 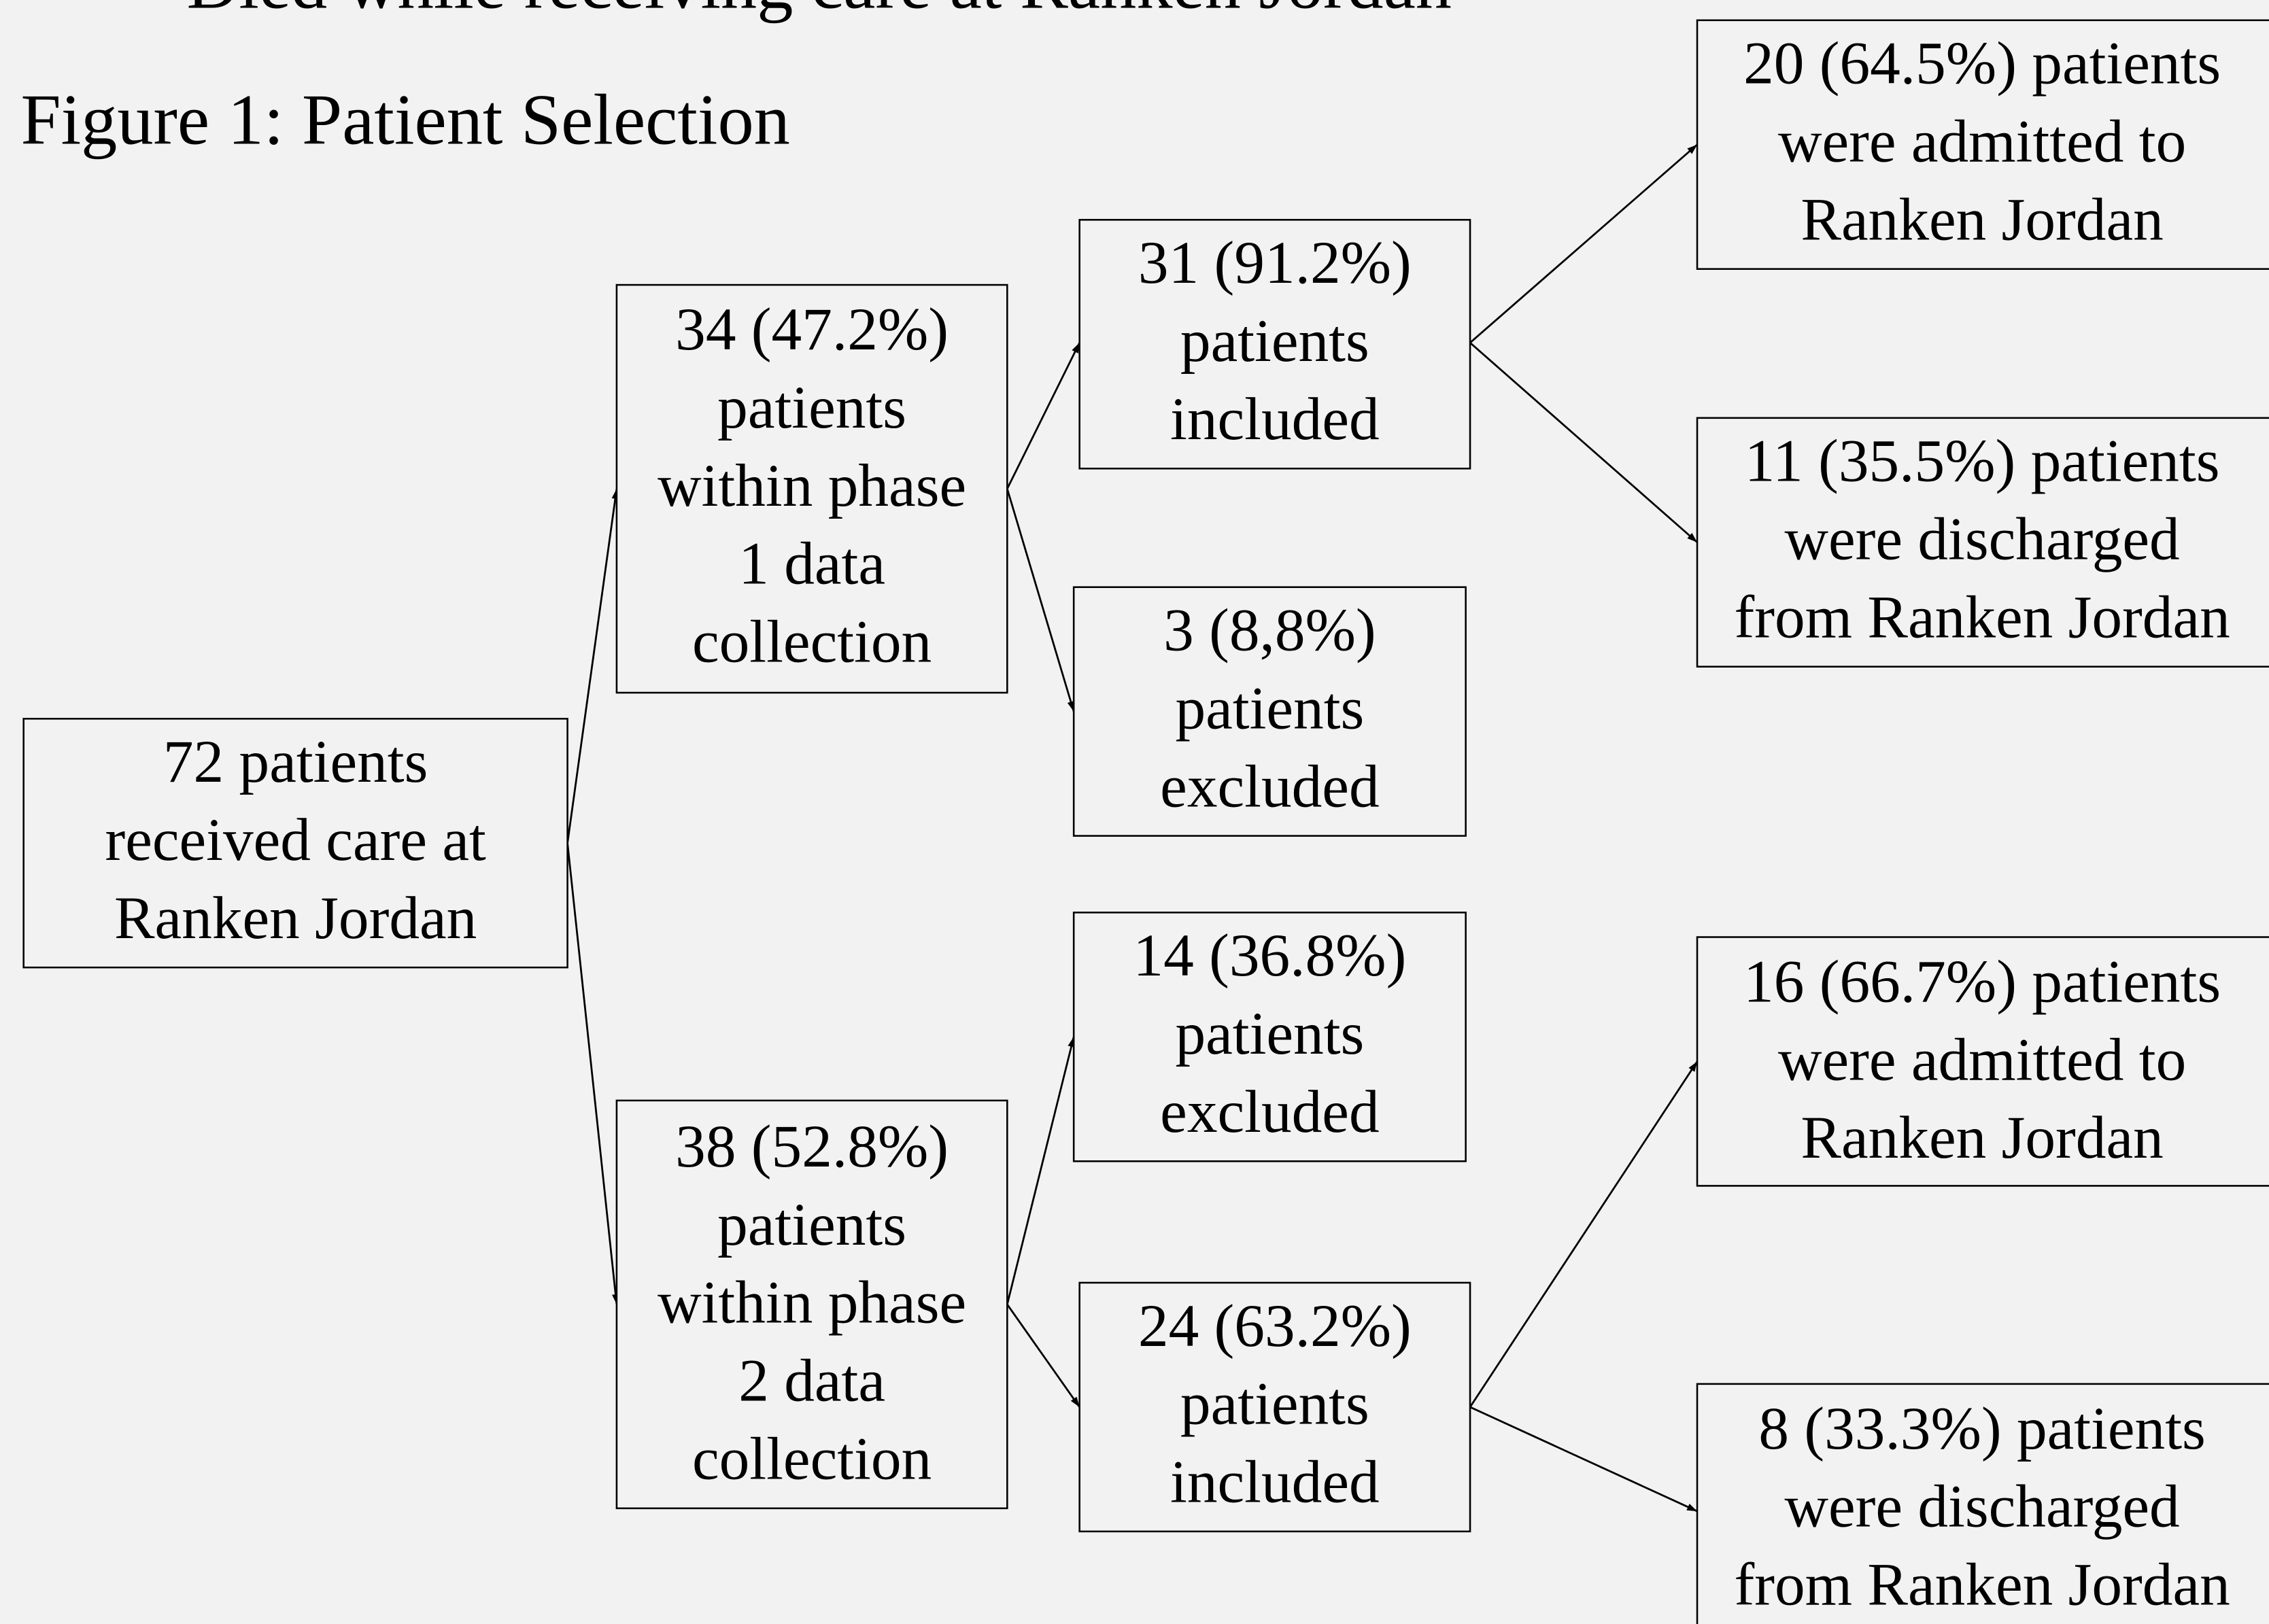 What do you see at coordinates (1982, 63) in the screenshot?
I see `node-label: 20 (64.5%) patients` at bounding box center [1982, 63].